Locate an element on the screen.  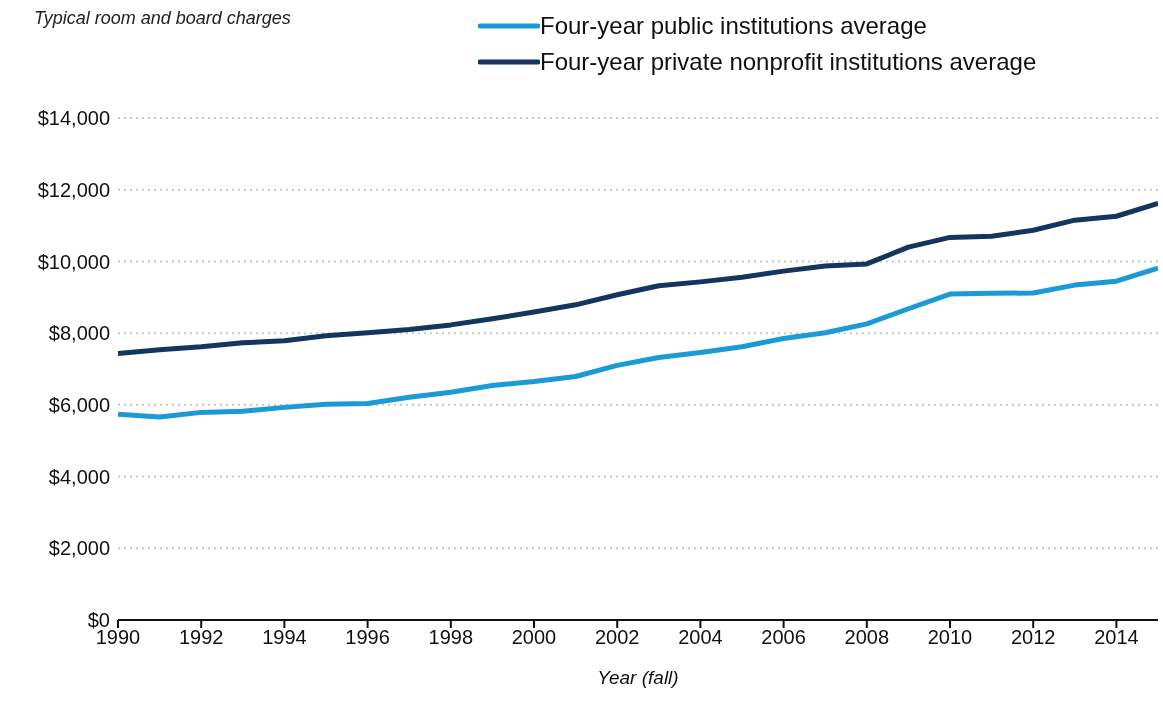
x-tick-label: 2008 is located at coordinates (867, 637).